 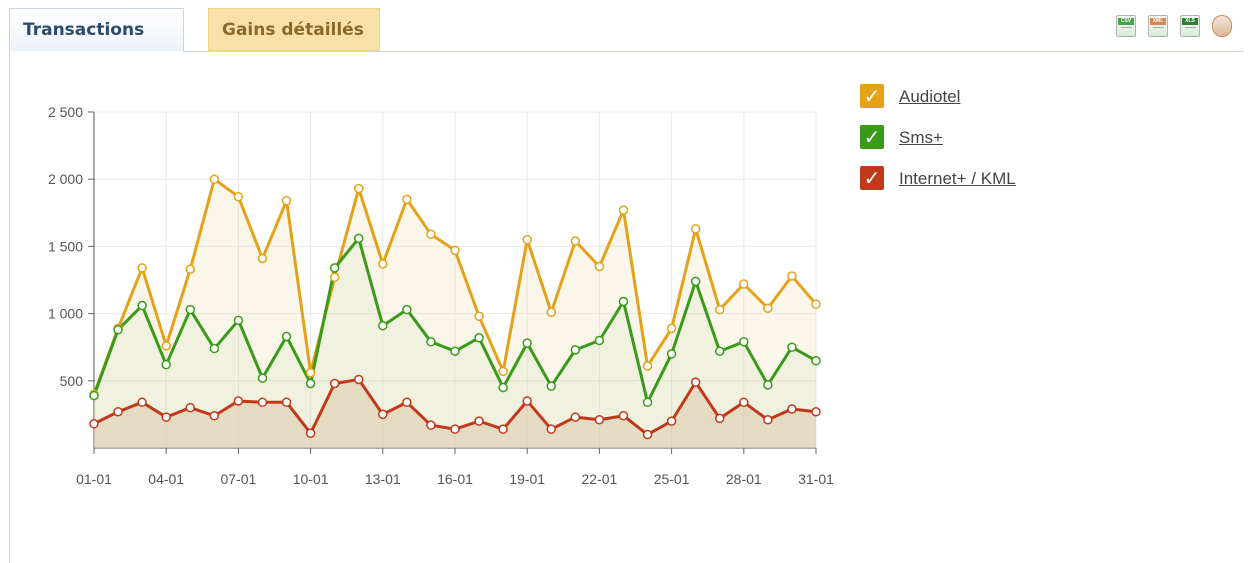 What do you see at coordinates (672, 479) in the screenshot?
I see `x-tick-label: 25-01` at bounding box center [672, 479].